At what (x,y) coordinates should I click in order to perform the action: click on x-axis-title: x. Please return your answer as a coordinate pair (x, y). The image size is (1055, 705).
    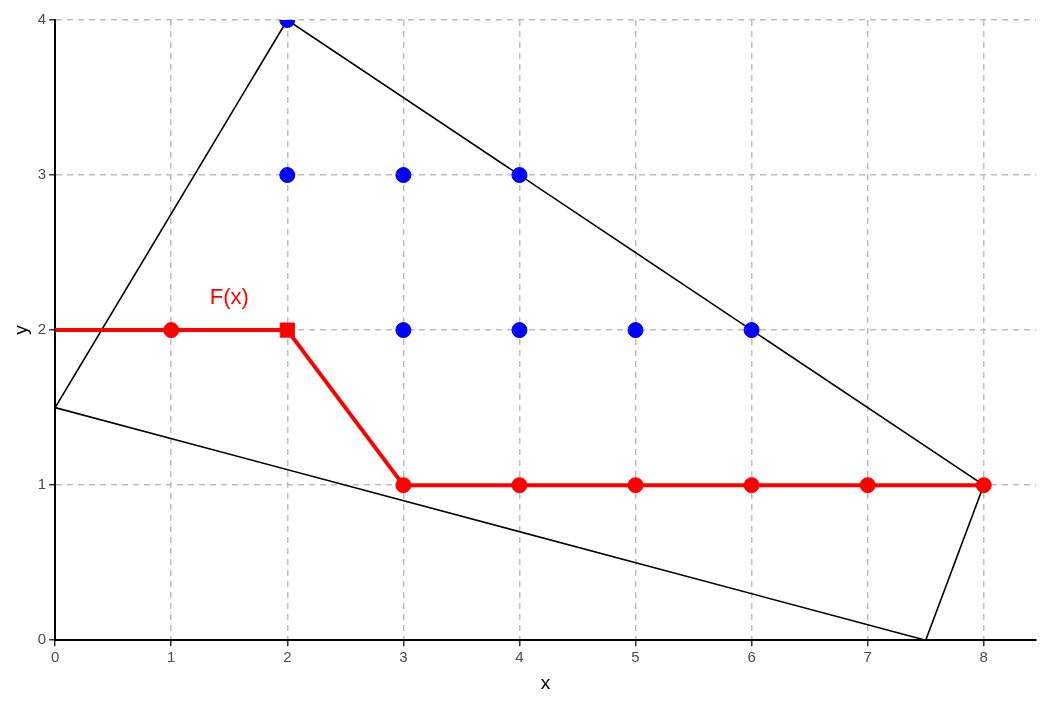
    Looking at the image, I should click on (545, 682).